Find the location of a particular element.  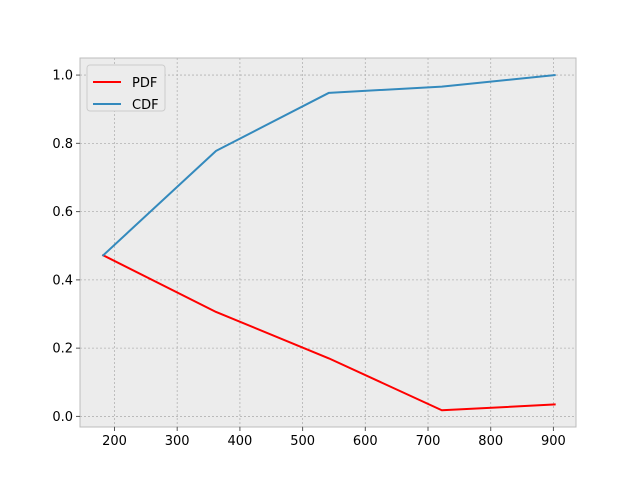

legend-box is located at coordinates (126, 88).